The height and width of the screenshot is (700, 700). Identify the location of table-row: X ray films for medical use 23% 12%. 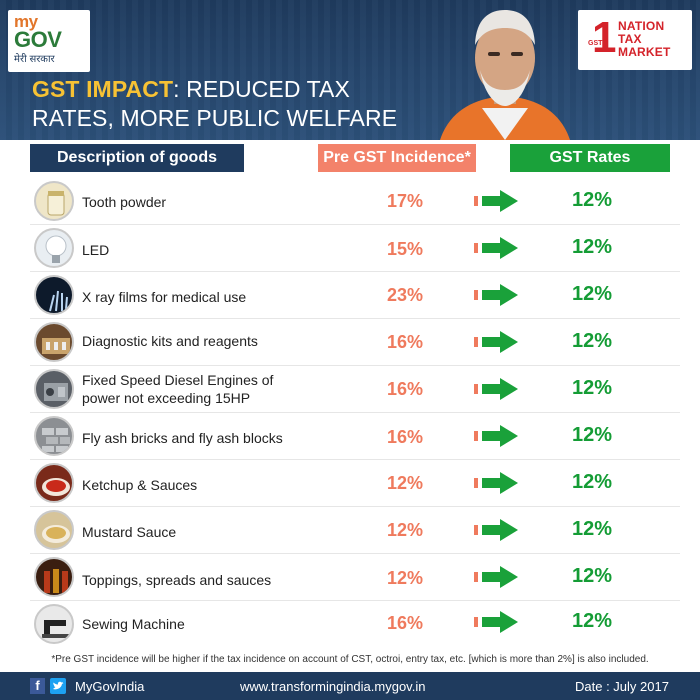
(350, 295).